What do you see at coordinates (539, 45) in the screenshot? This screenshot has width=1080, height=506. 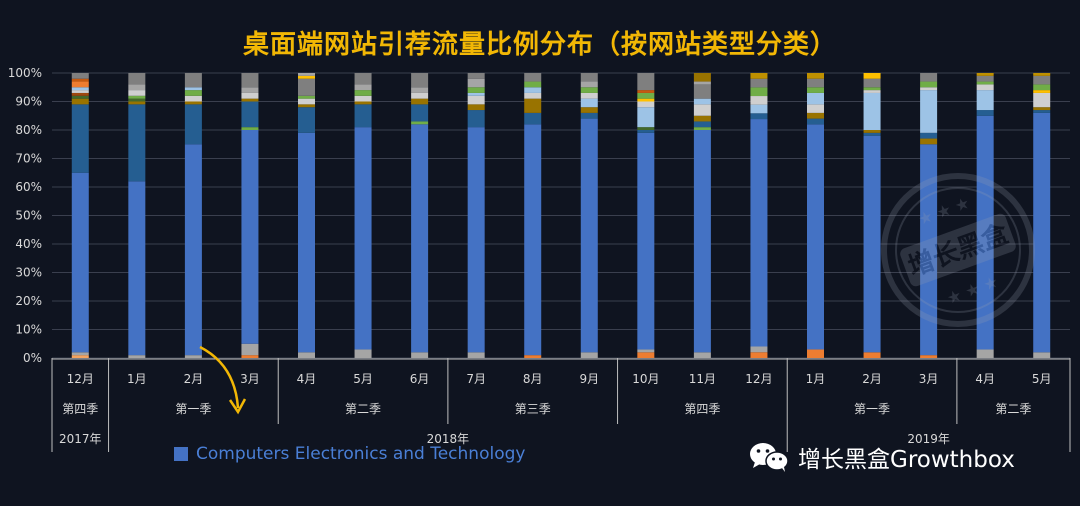 I see `chart-title: 桌面端网站引荐流量比例分布（按网站类型分类）` at bounding box center [539, 45].